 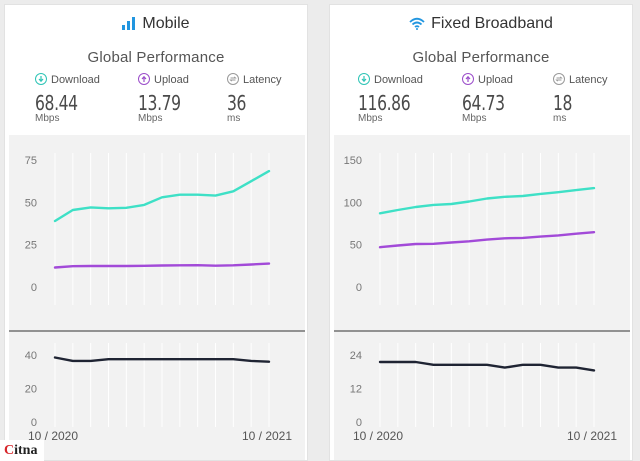 What do you see at coordinates (31, 203) in the screenshot?
I see `mobile-top-ytick-label: 50` at bounding box center [31, 203].